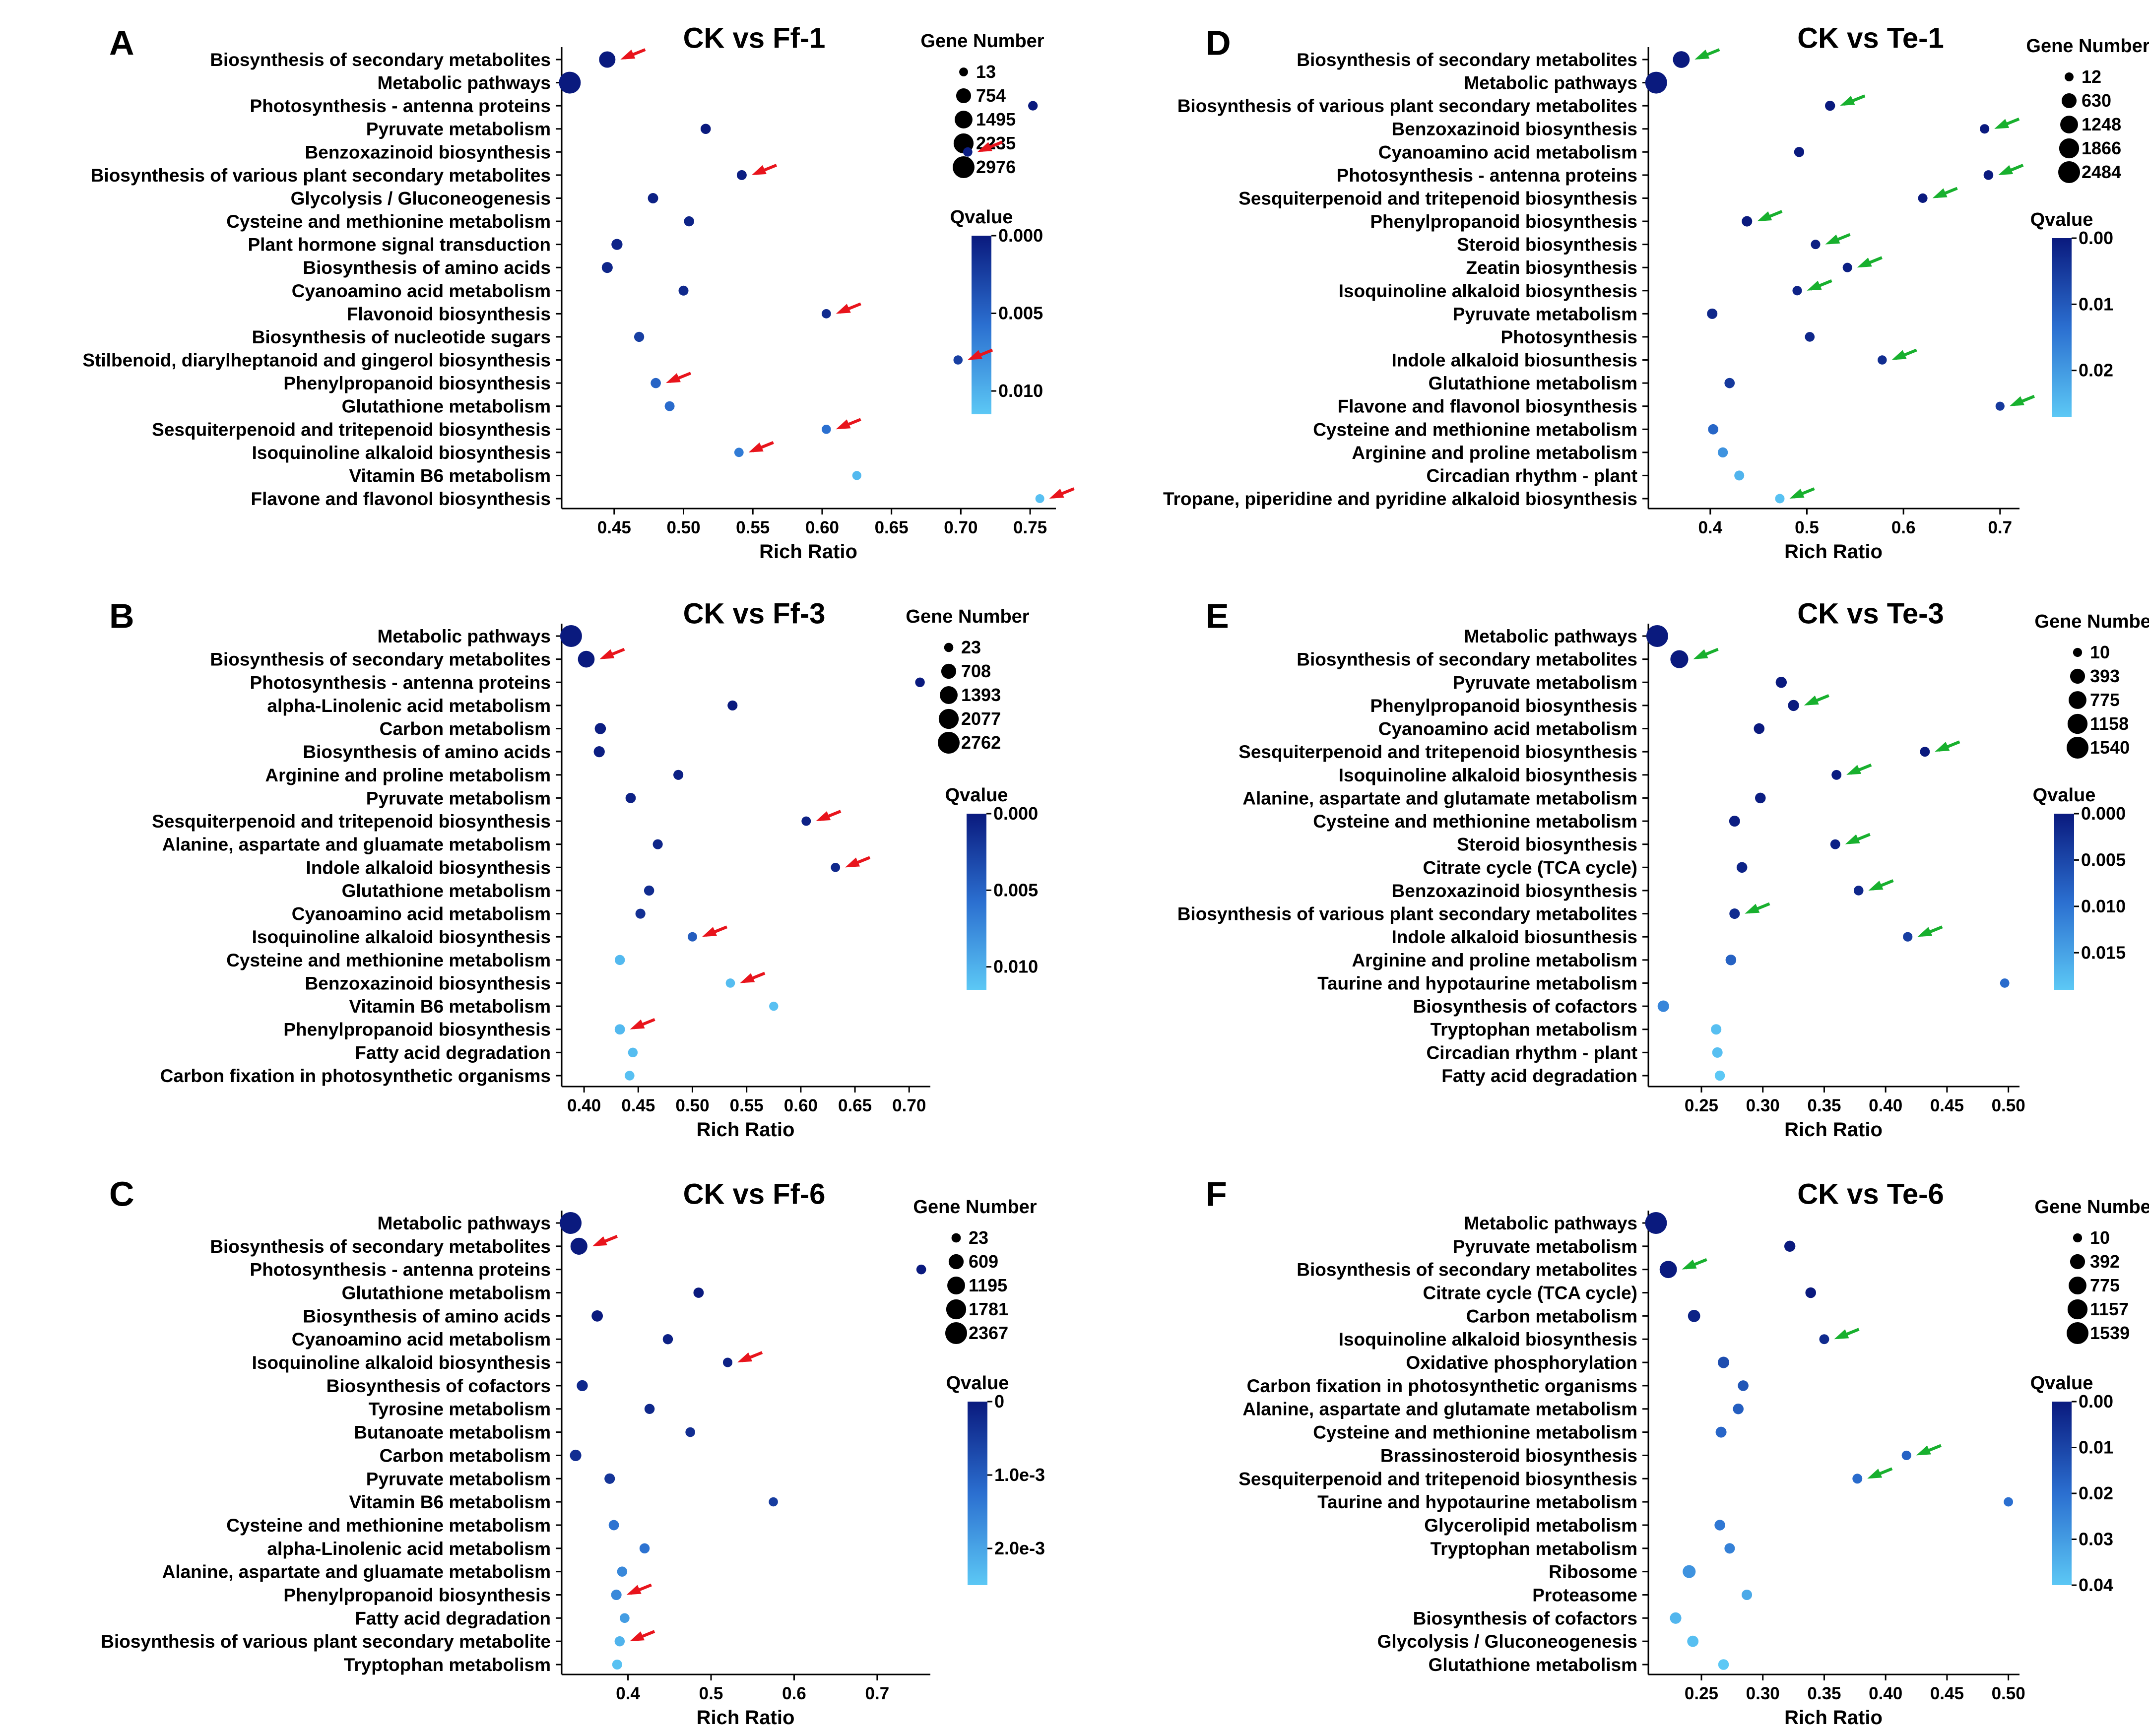 Image resolution: width=2149 pixels, height=1736 pixels. I want to click on x-tick-label: 0.7, so click(878, 1693).